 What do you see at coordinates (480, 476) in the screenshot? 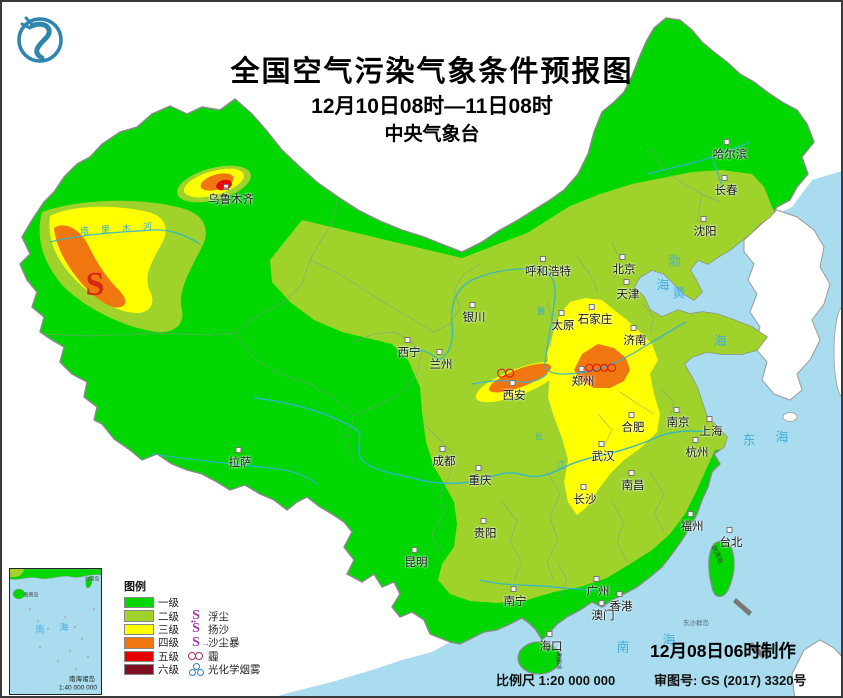
I see `city-label: 重庆` at bounding box center [480, 476].